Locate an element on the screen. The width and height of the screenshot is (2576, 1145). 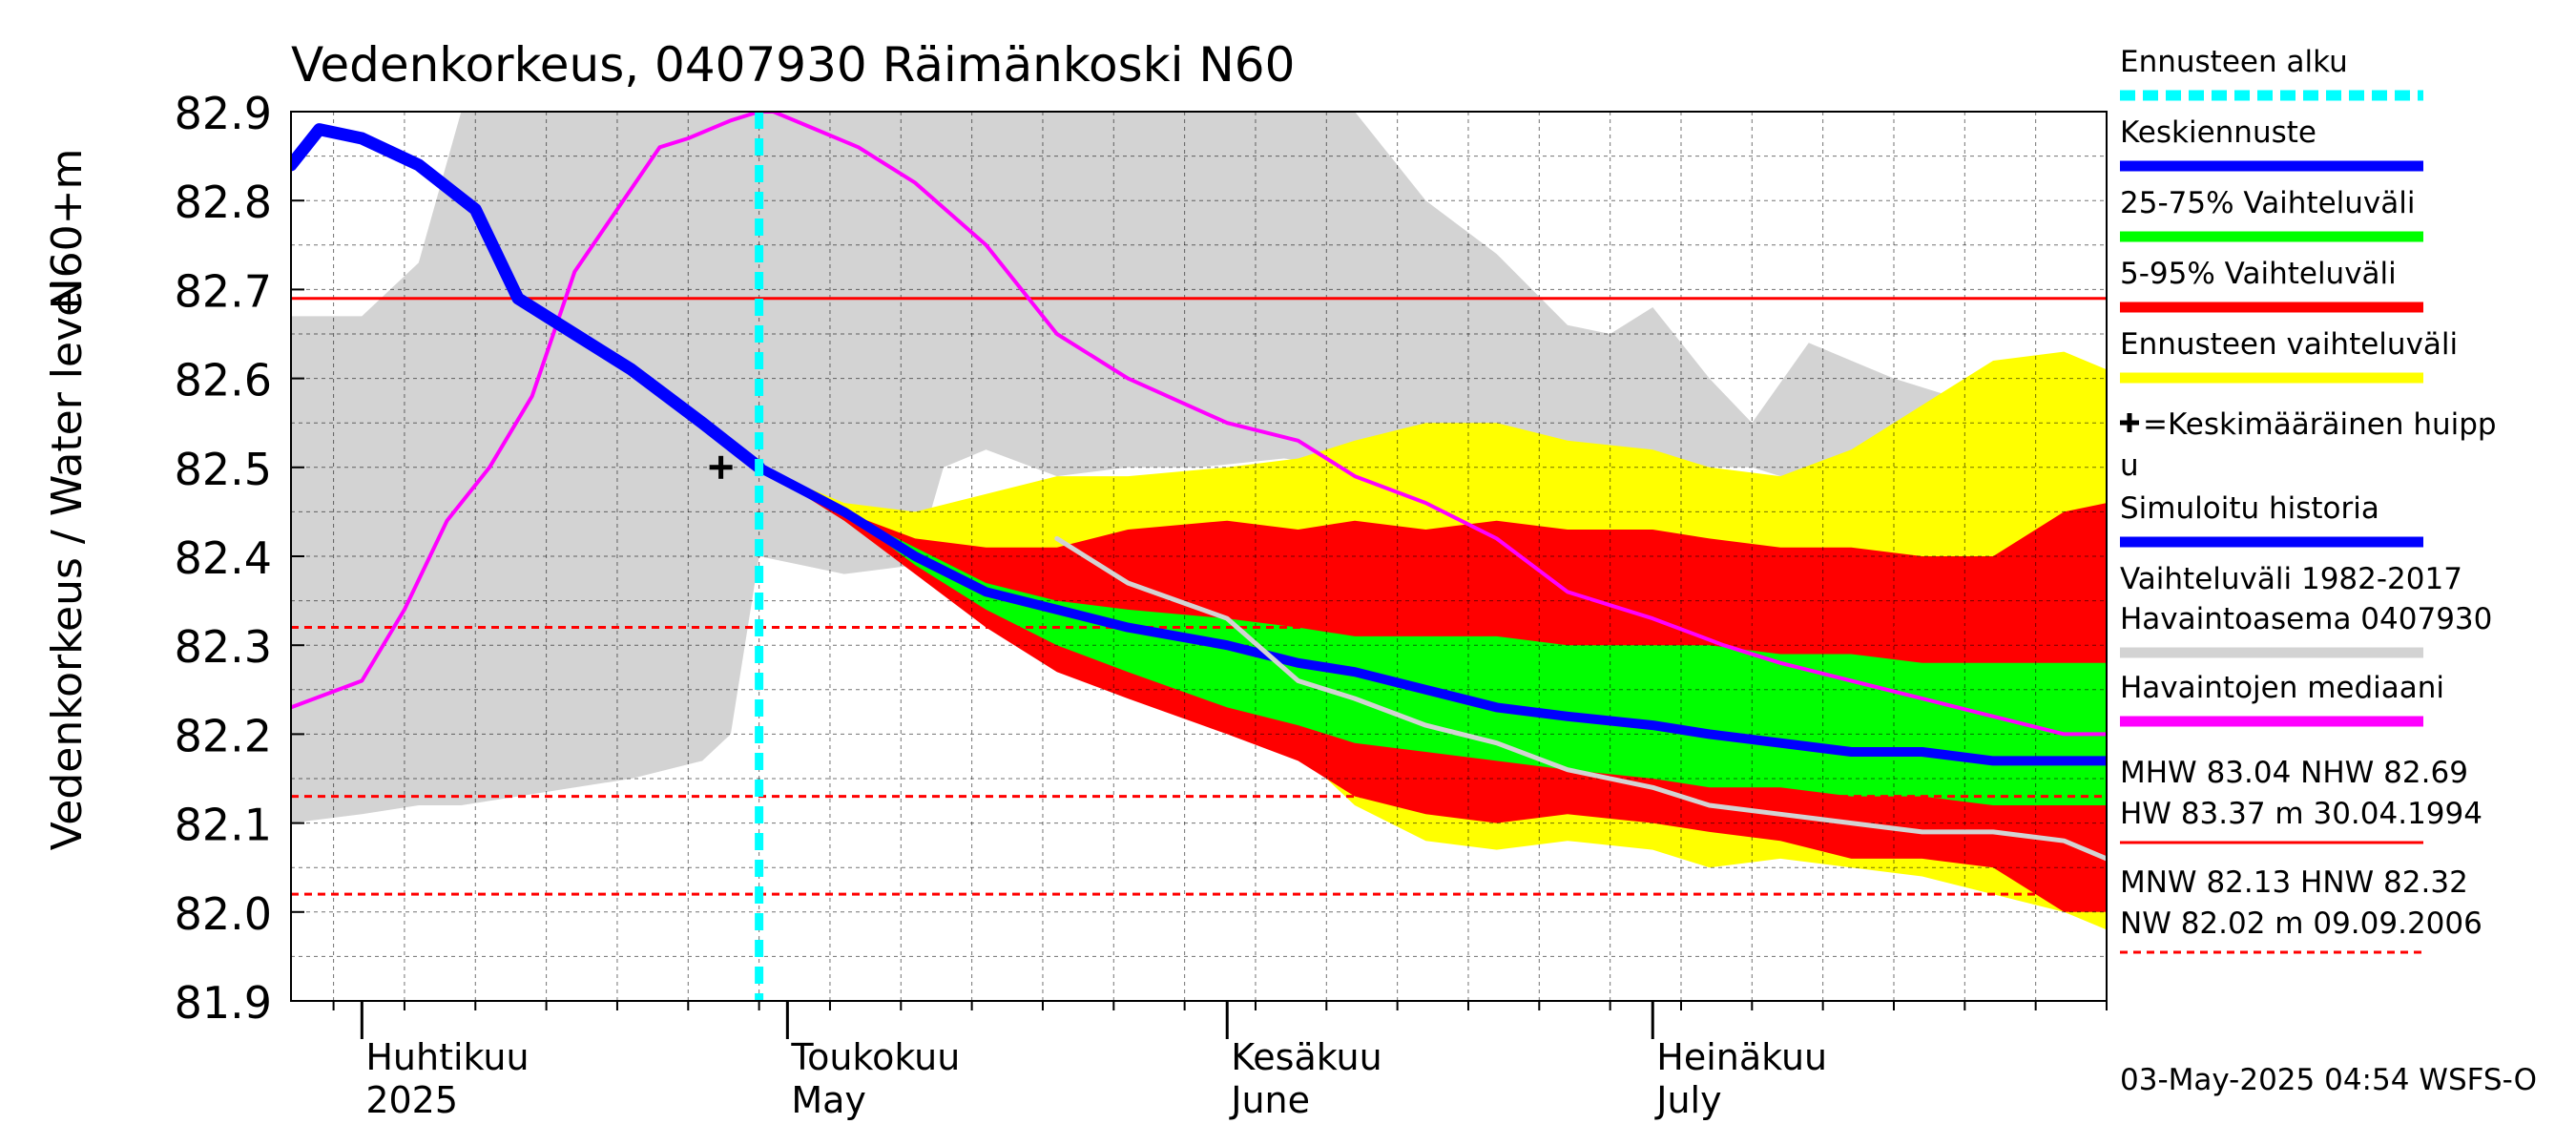
month-label-en: July is located at coordinates (1687, 1100).